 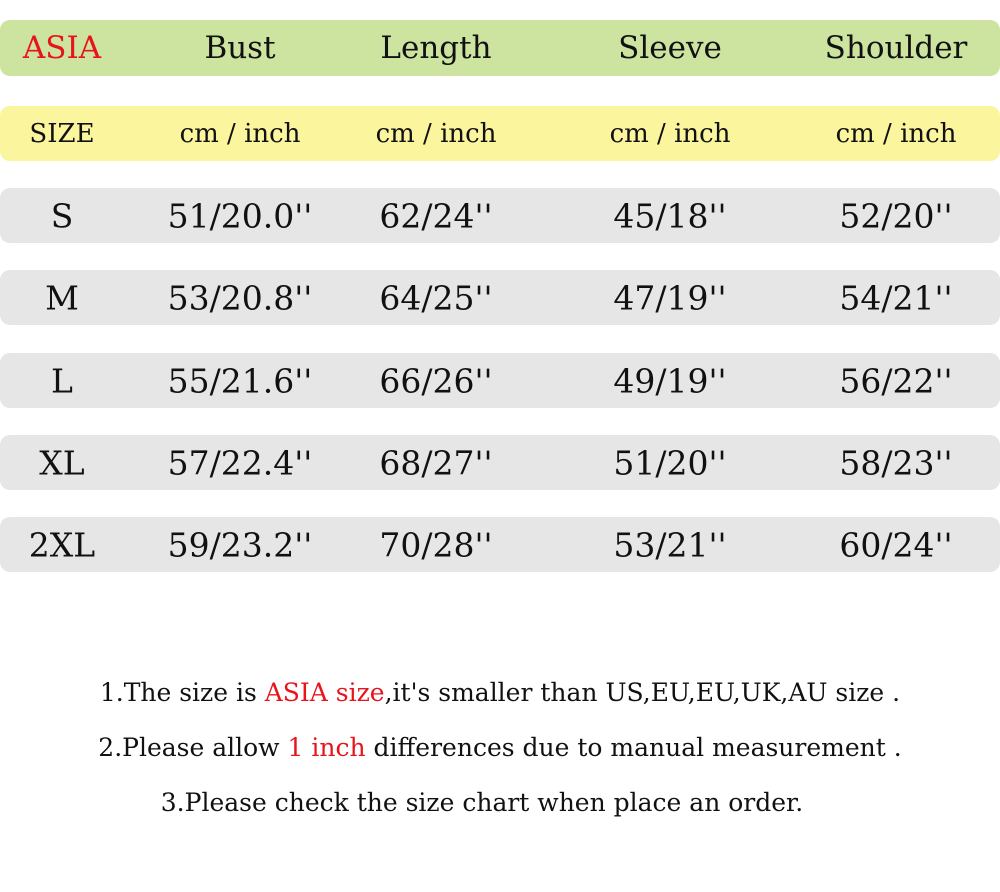 I want to click on length-cell: 64/25'', so click(x=436, y=297).